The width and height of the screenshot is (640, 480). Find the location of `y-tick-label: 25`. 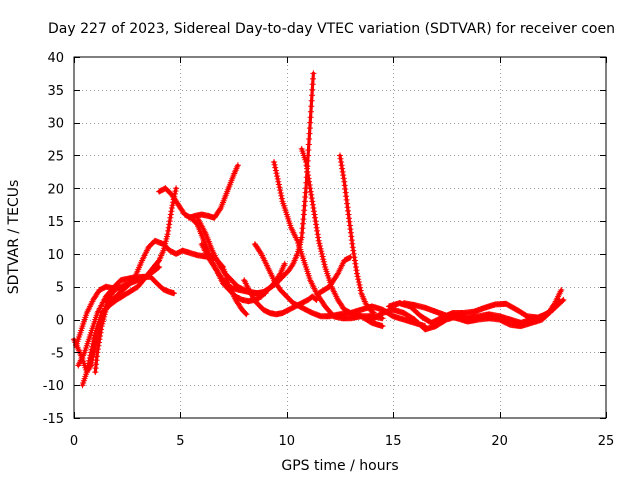

y-tick-label: 25 is located at coordinates (55, 156).